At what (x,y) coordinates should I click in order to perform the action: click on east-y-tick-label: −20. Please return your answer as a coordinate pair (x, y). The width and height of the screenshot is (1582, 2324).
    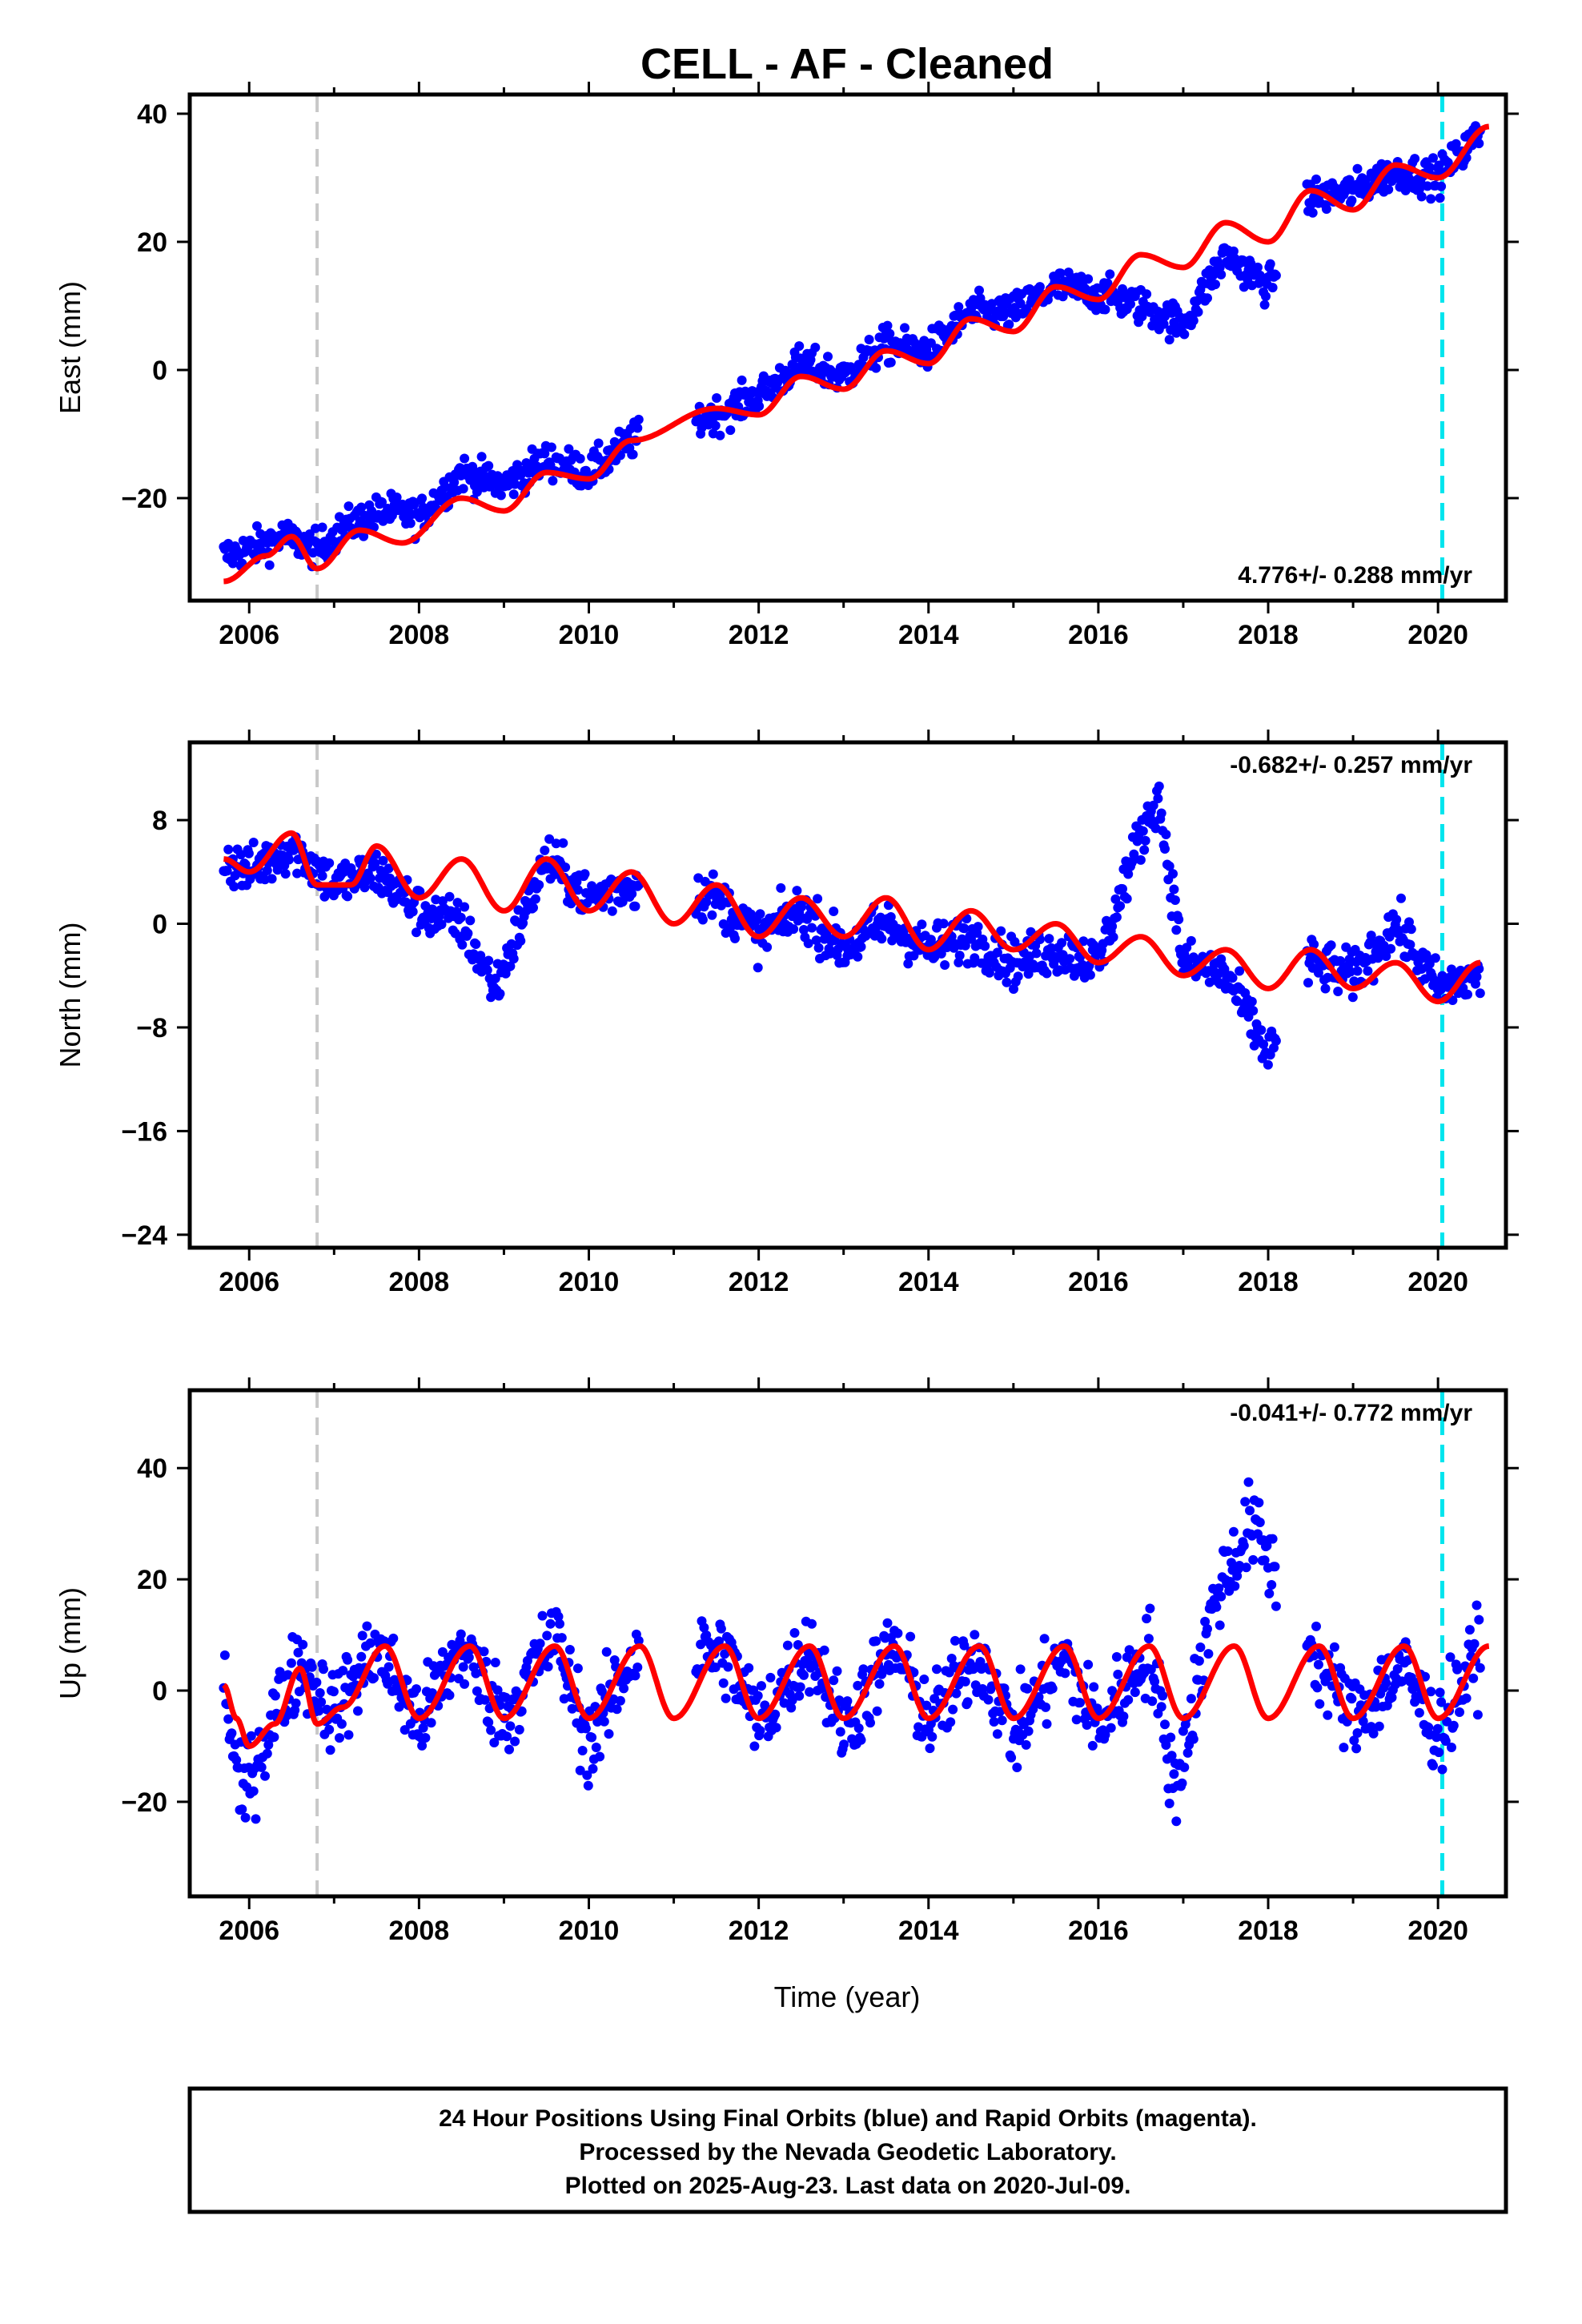
    Looking at the image, I should click on (144, 499).